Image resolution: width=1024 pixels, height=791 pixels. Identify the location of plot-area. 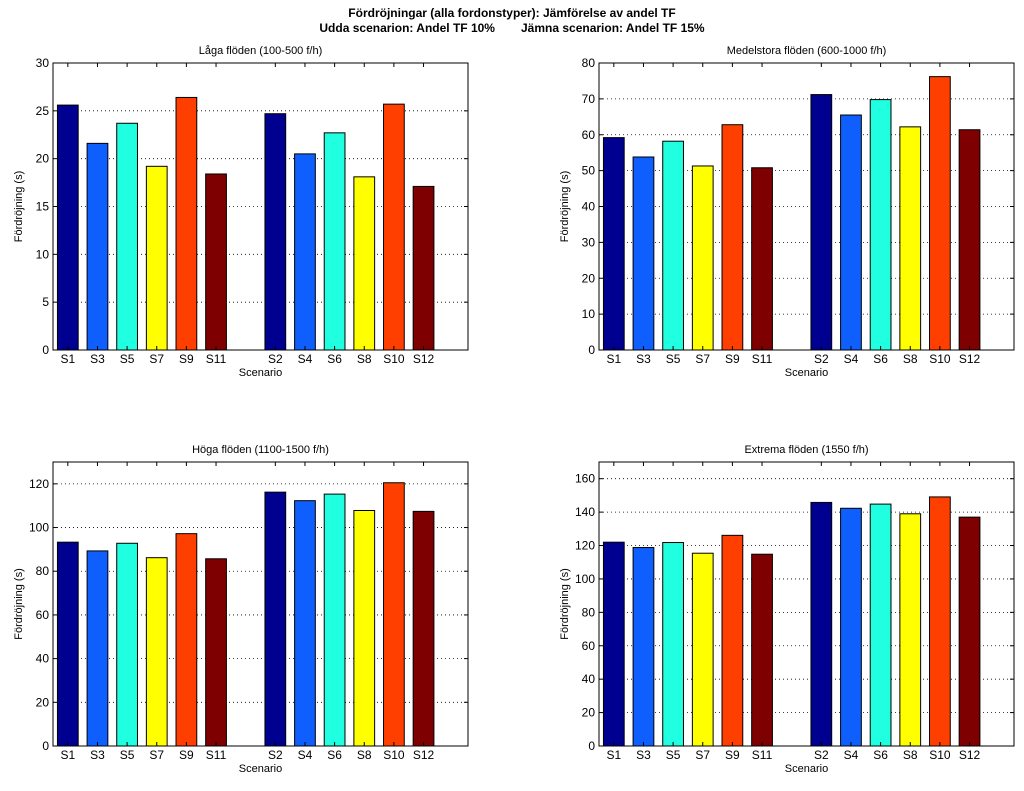
(806, 604).